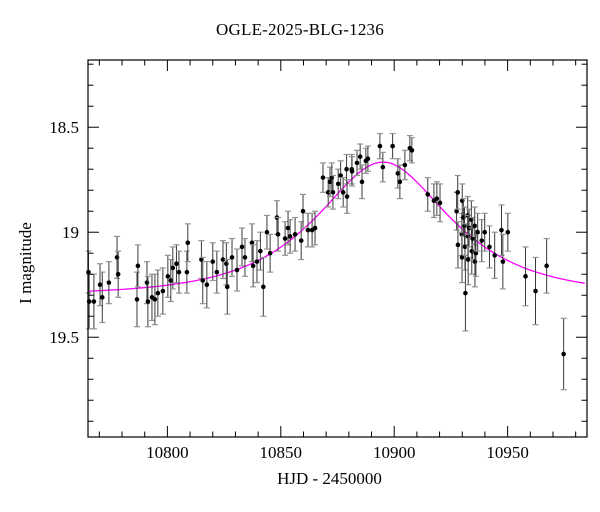 The height and width of the screenshot is (512, 600). Describe the element at coordinates (281, 452) in the screenshot. I see `x-tick-label: 10850` at that location.